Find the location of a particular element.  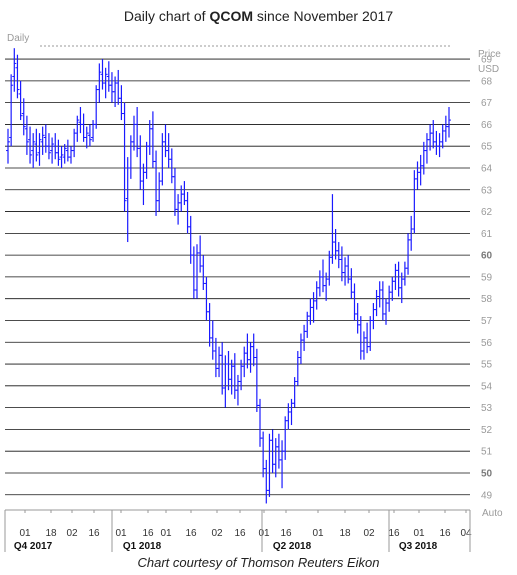

y-tick-label: 65 is located at coordinates (487, 147).